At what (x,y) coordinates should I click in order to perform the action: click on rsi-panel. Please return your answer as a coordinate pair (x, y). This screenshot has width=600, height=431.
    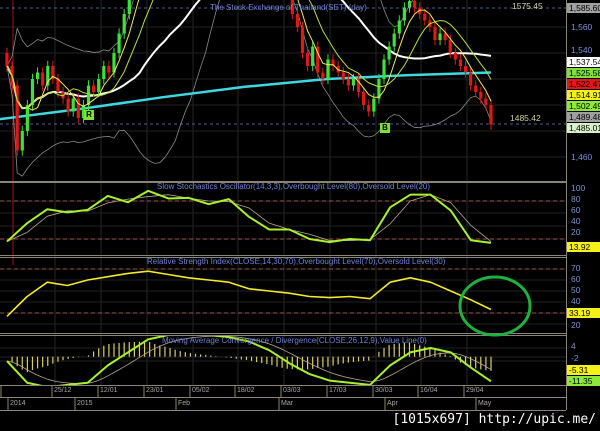
    Looking at the image, I should click on (283, 292).